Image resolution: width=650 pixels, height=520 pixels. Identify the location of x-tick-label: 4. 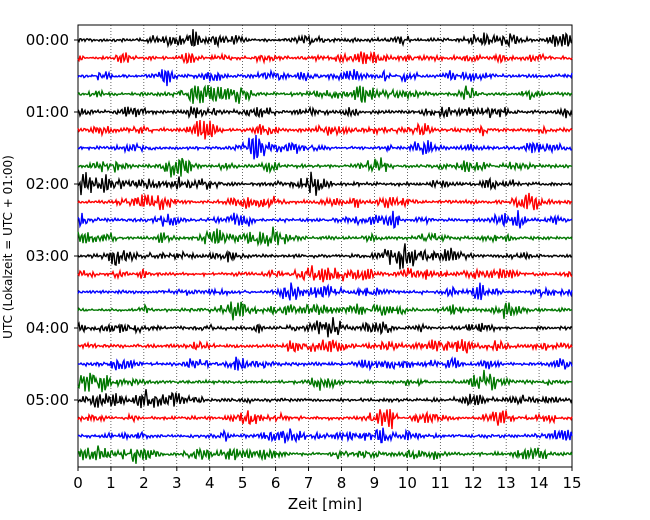
(210, 483).